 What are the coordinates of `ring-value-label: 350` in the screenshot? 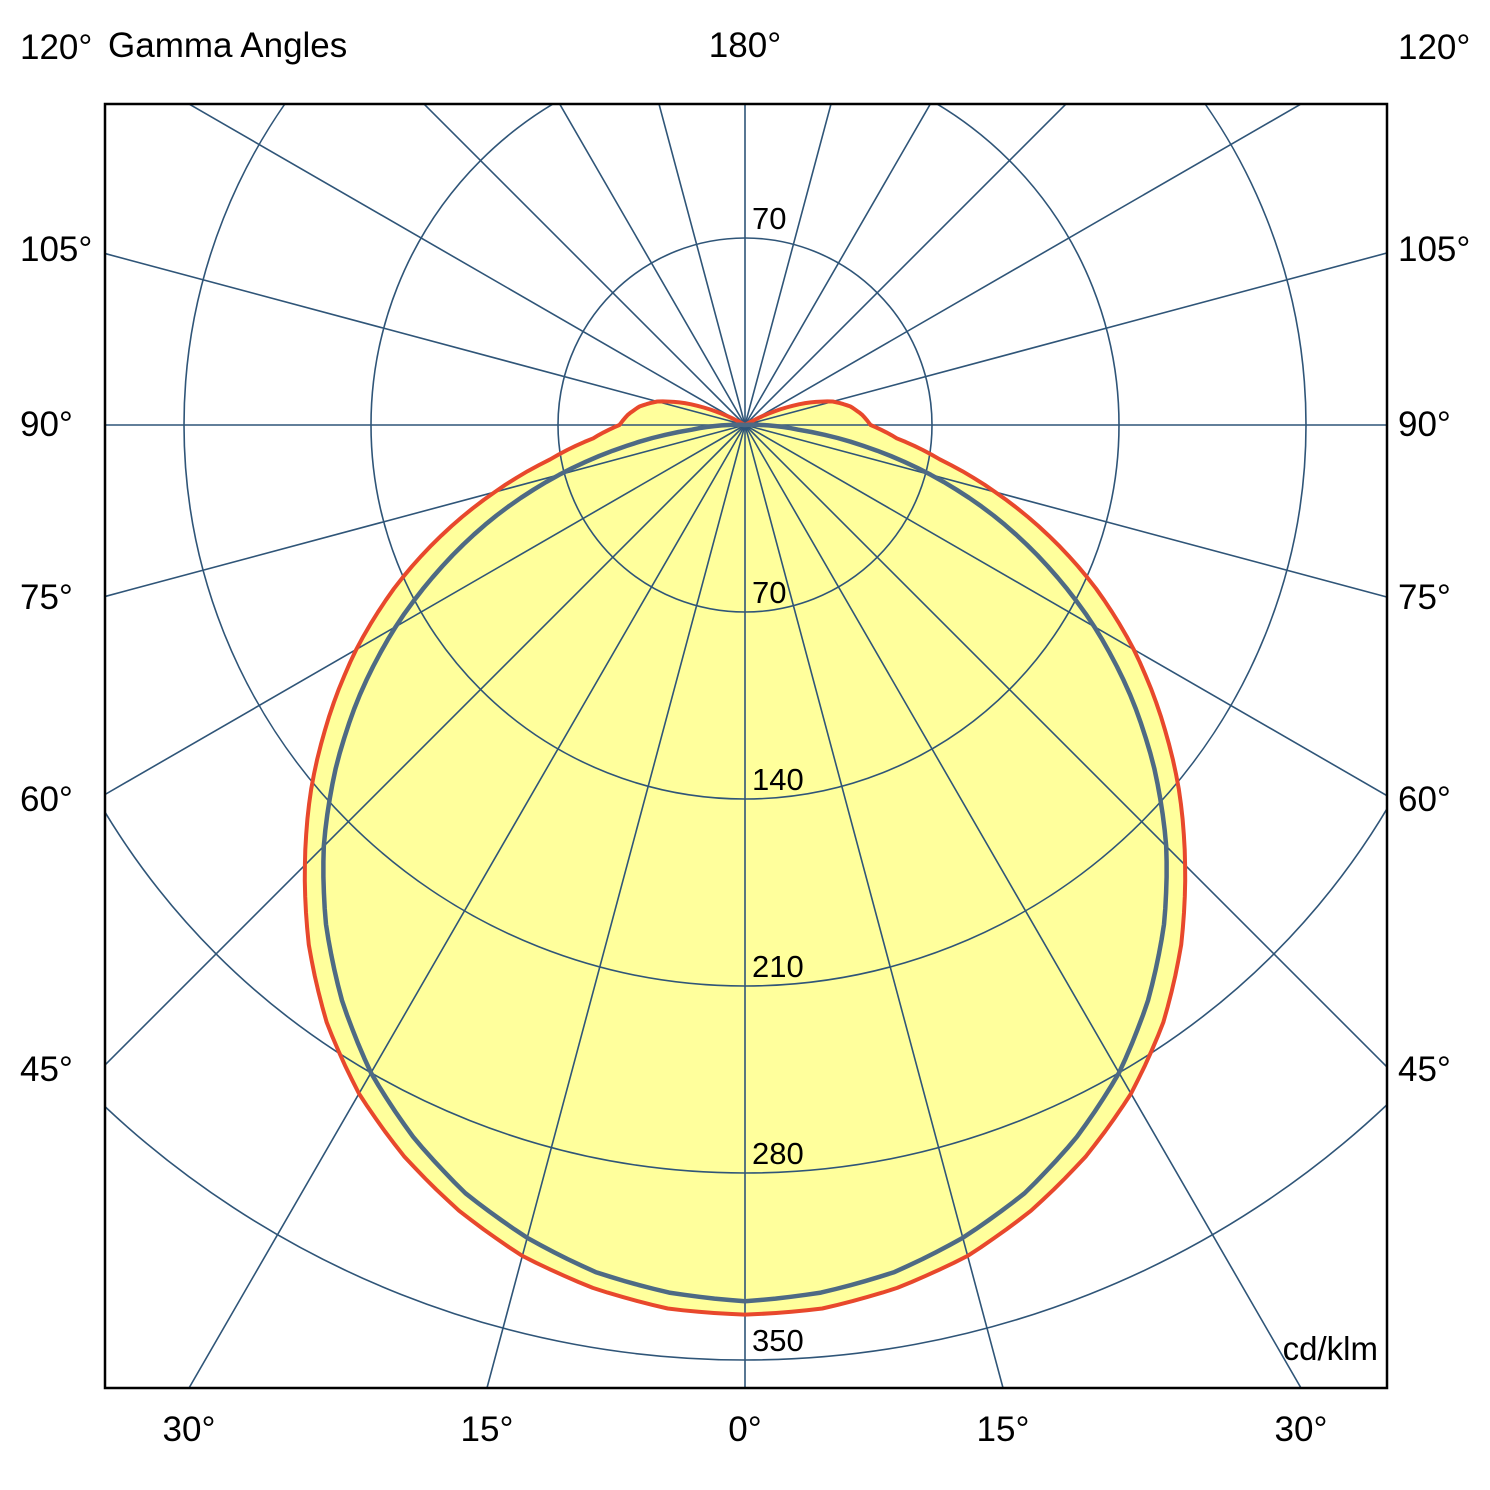 It's located at (778, 1340).